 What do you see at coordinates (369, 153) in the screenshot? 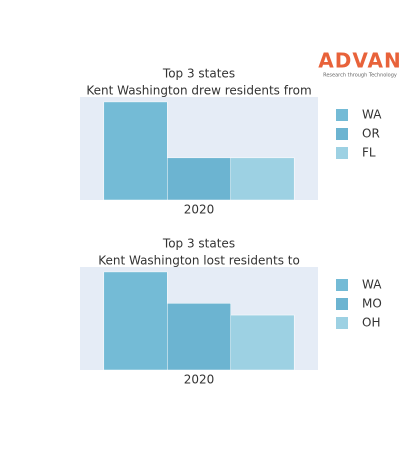
I see `legend-label: FL` at bounding box center [369, 153].